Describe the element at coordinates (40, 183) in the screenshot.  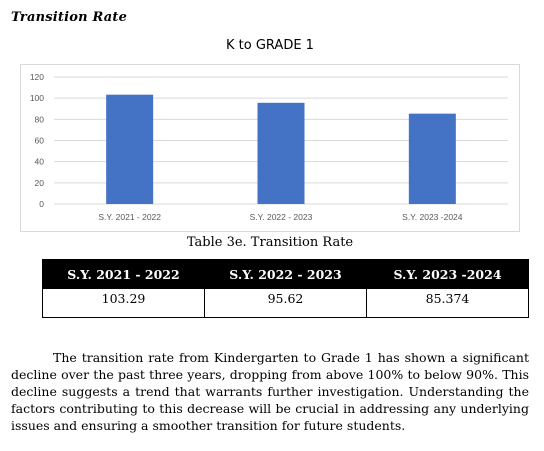
I see `y-tick-label: 20` at that location.